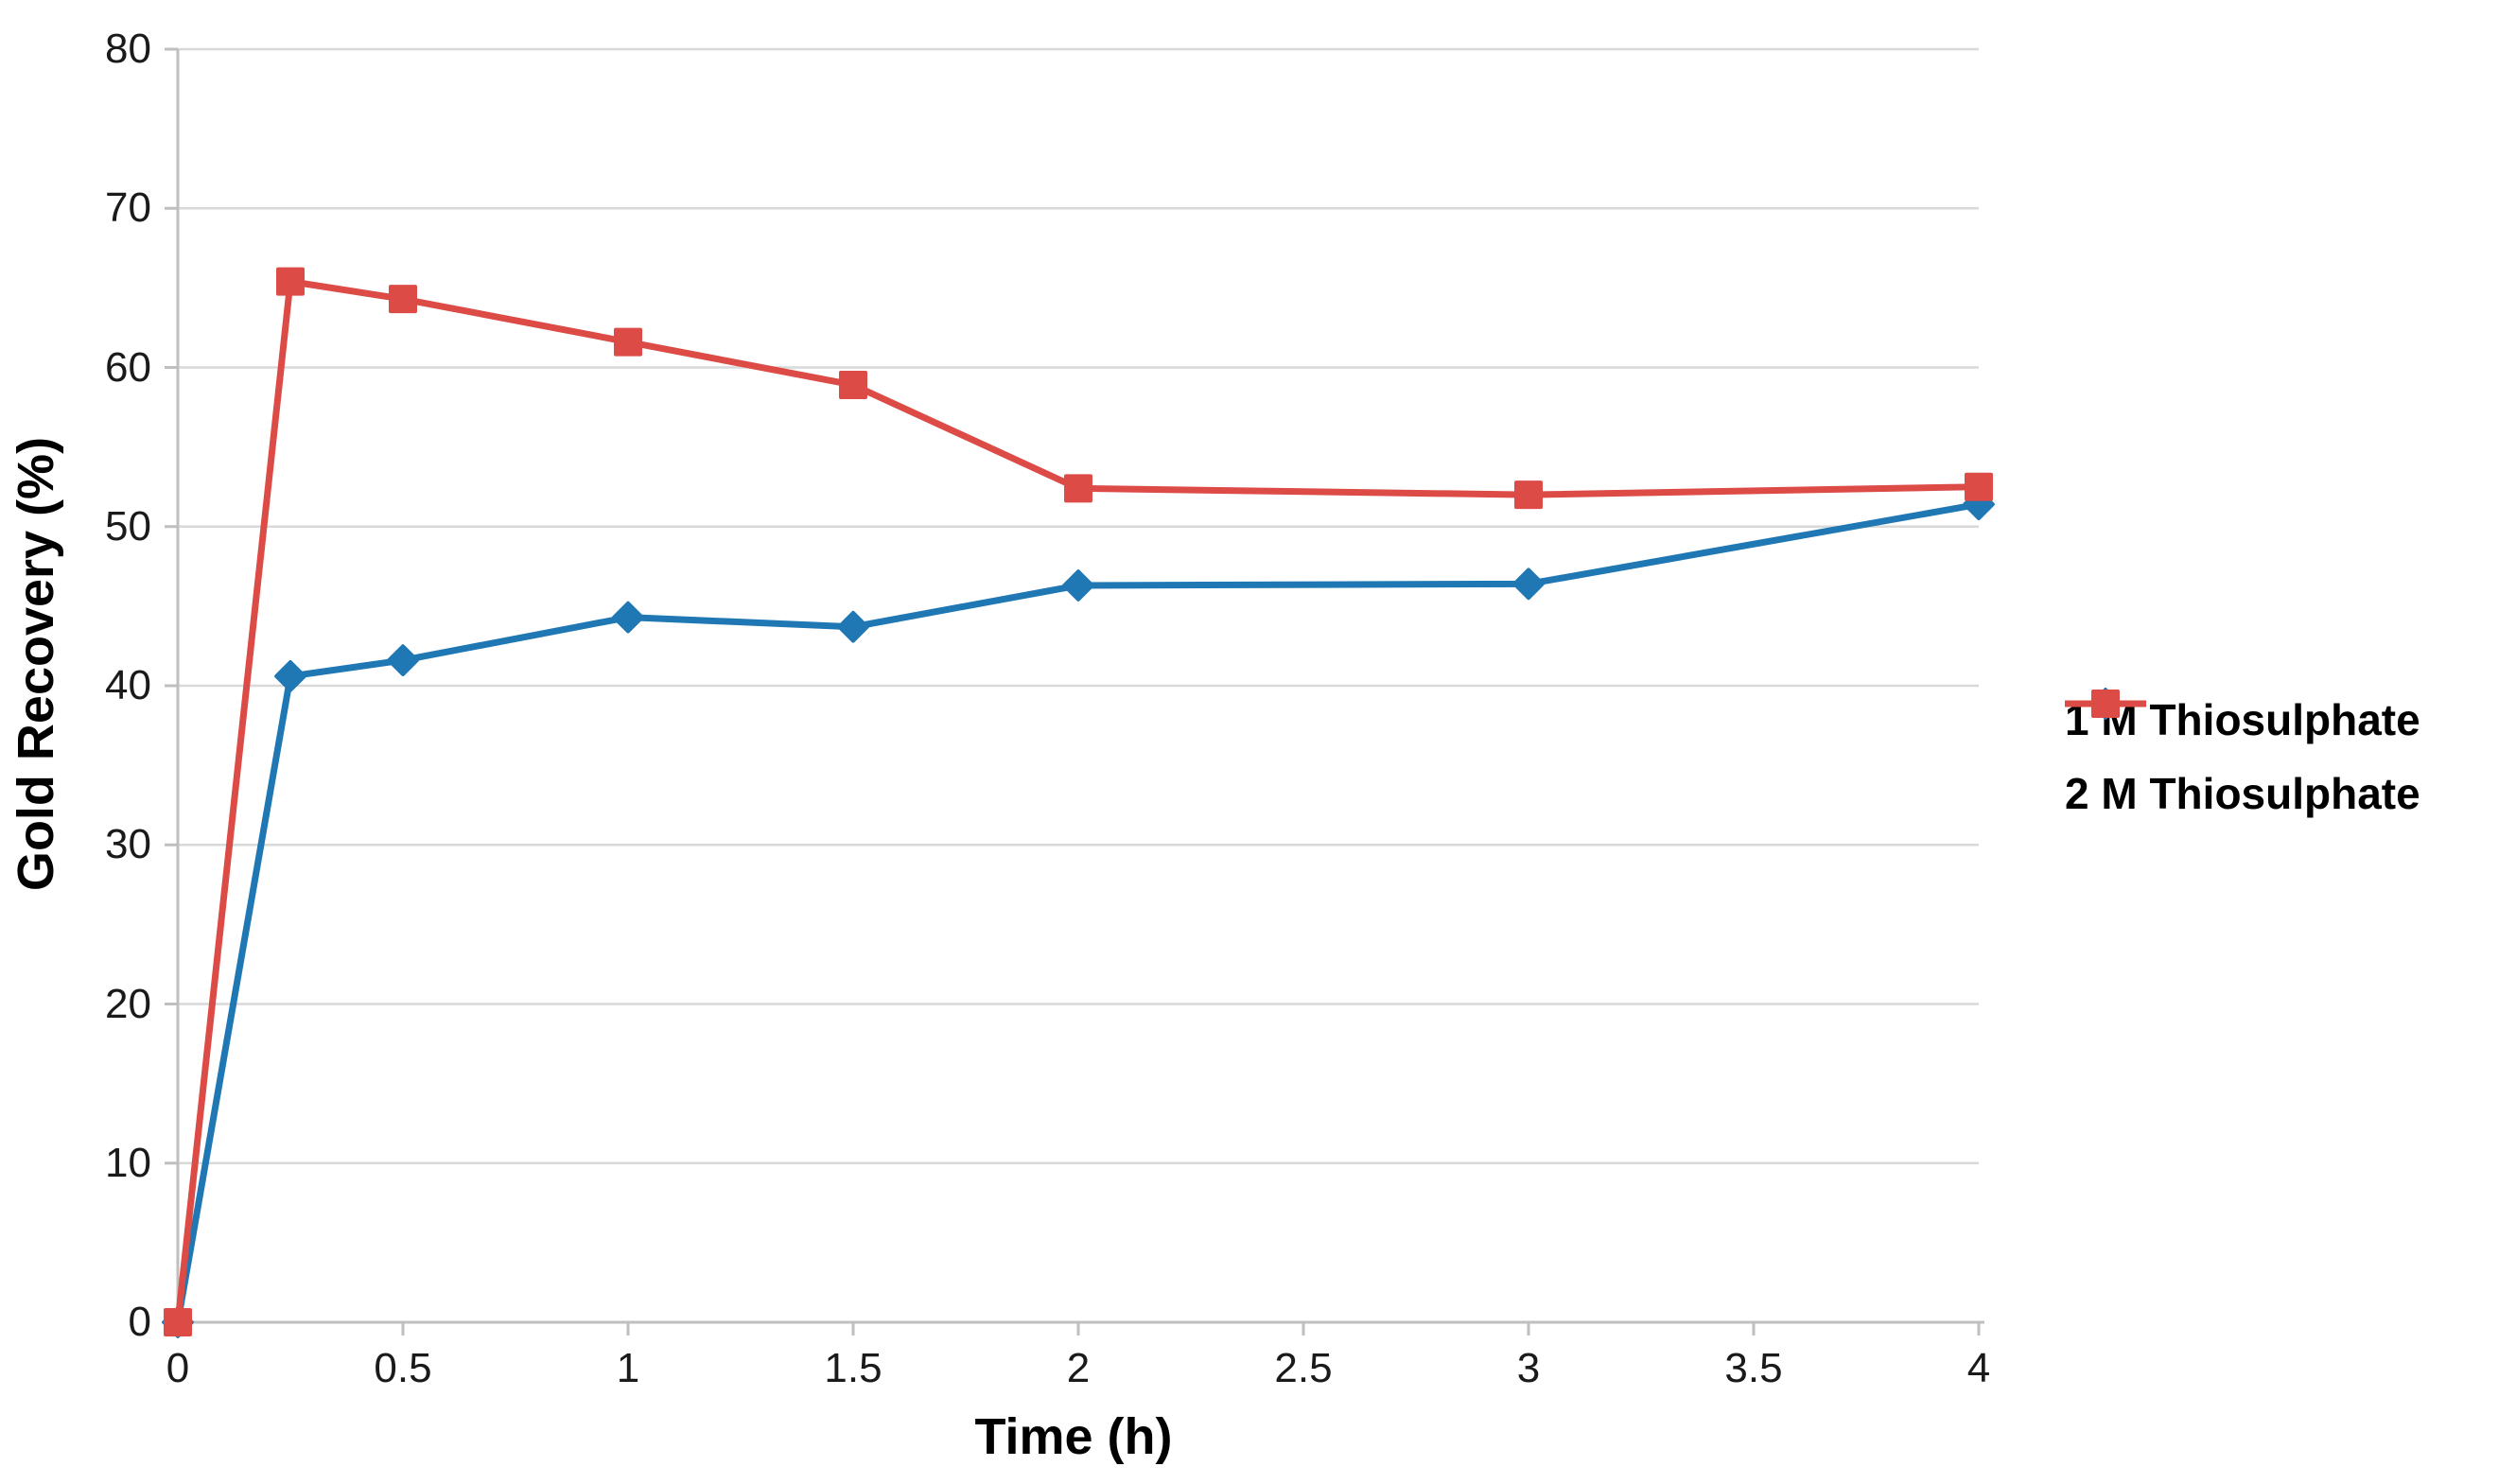 This screenshot has height=1484, width=2516. What do you see at coordinates (178, 1368) in the screenshot?
I see `x-tick-label: 0` at bounding box center [178, 1368].